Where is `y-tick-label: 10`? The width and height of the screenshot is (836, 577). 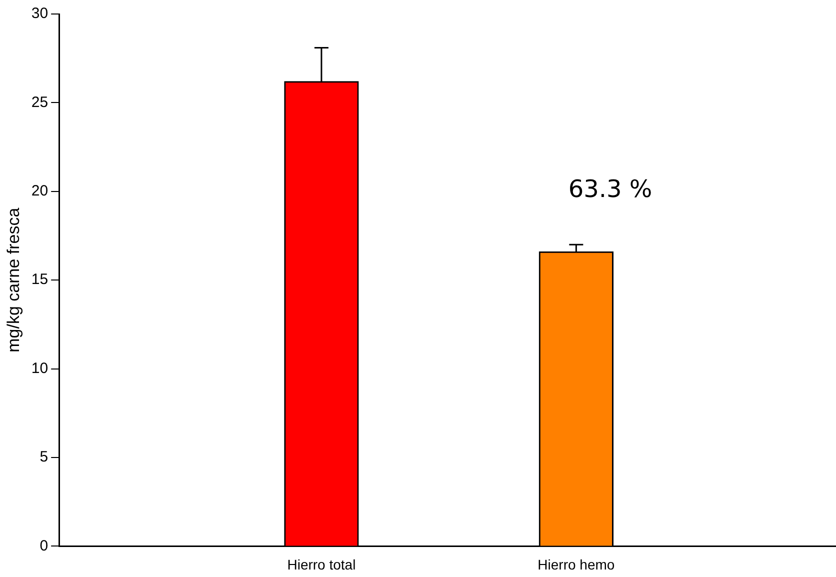 y-tick-label: 10 is located at coordinates (39, 368).